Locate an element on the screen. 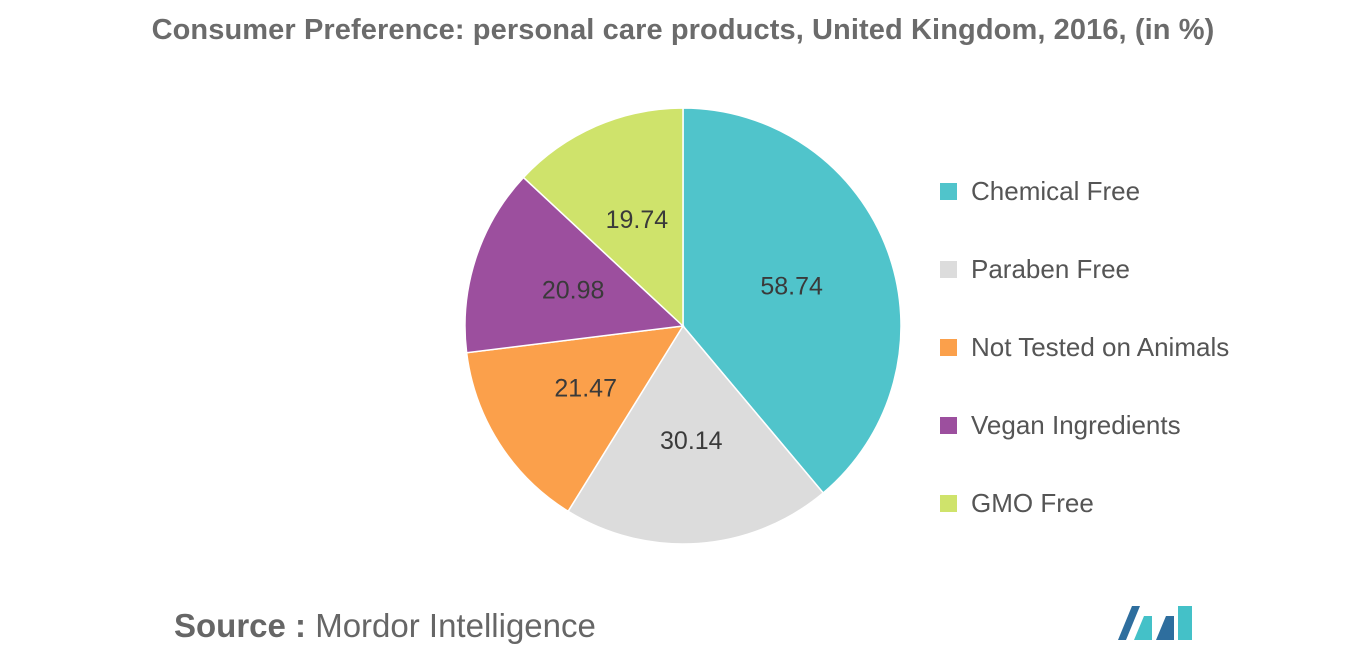 Image resolution: width=1366 pixels, height=655 pixels. legend-item-vegan-ingredients: Vegan Ingredients is located at coordinates (1084, 425).